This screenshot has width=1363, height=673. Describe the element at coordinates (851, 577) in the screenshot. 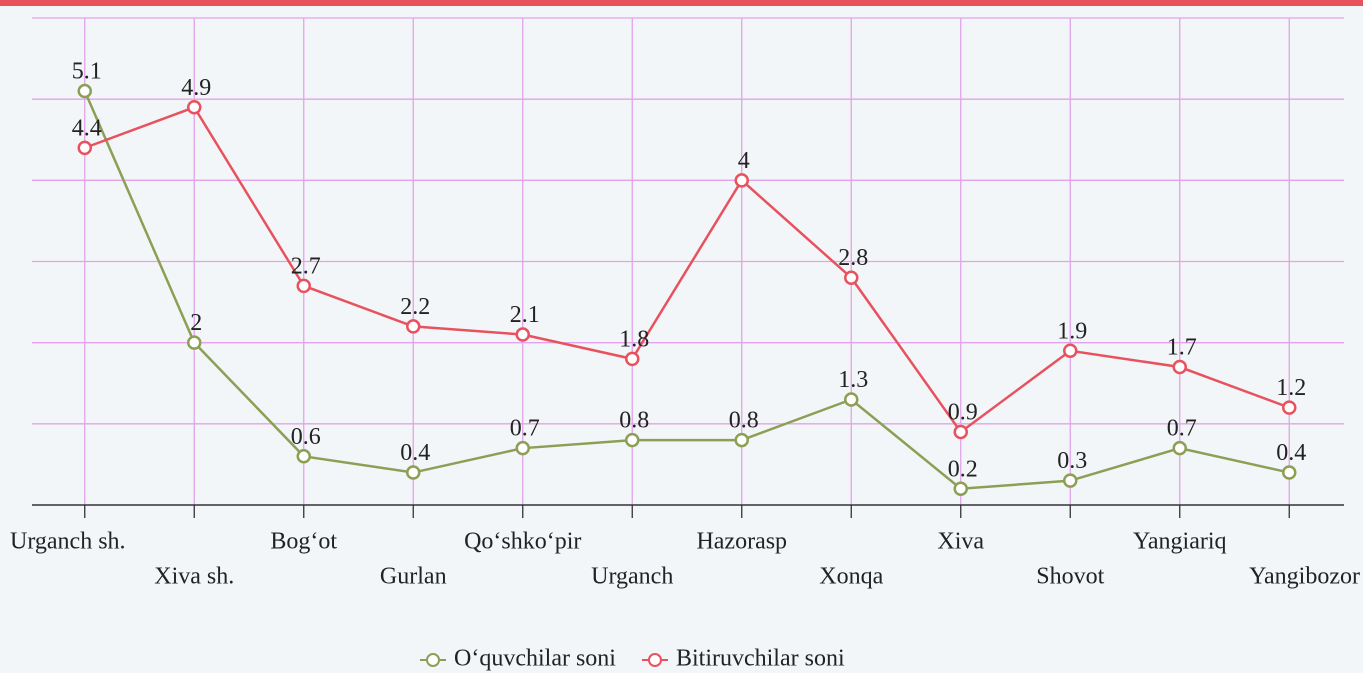

I see `x-tick-label: Xonqa` at that location.